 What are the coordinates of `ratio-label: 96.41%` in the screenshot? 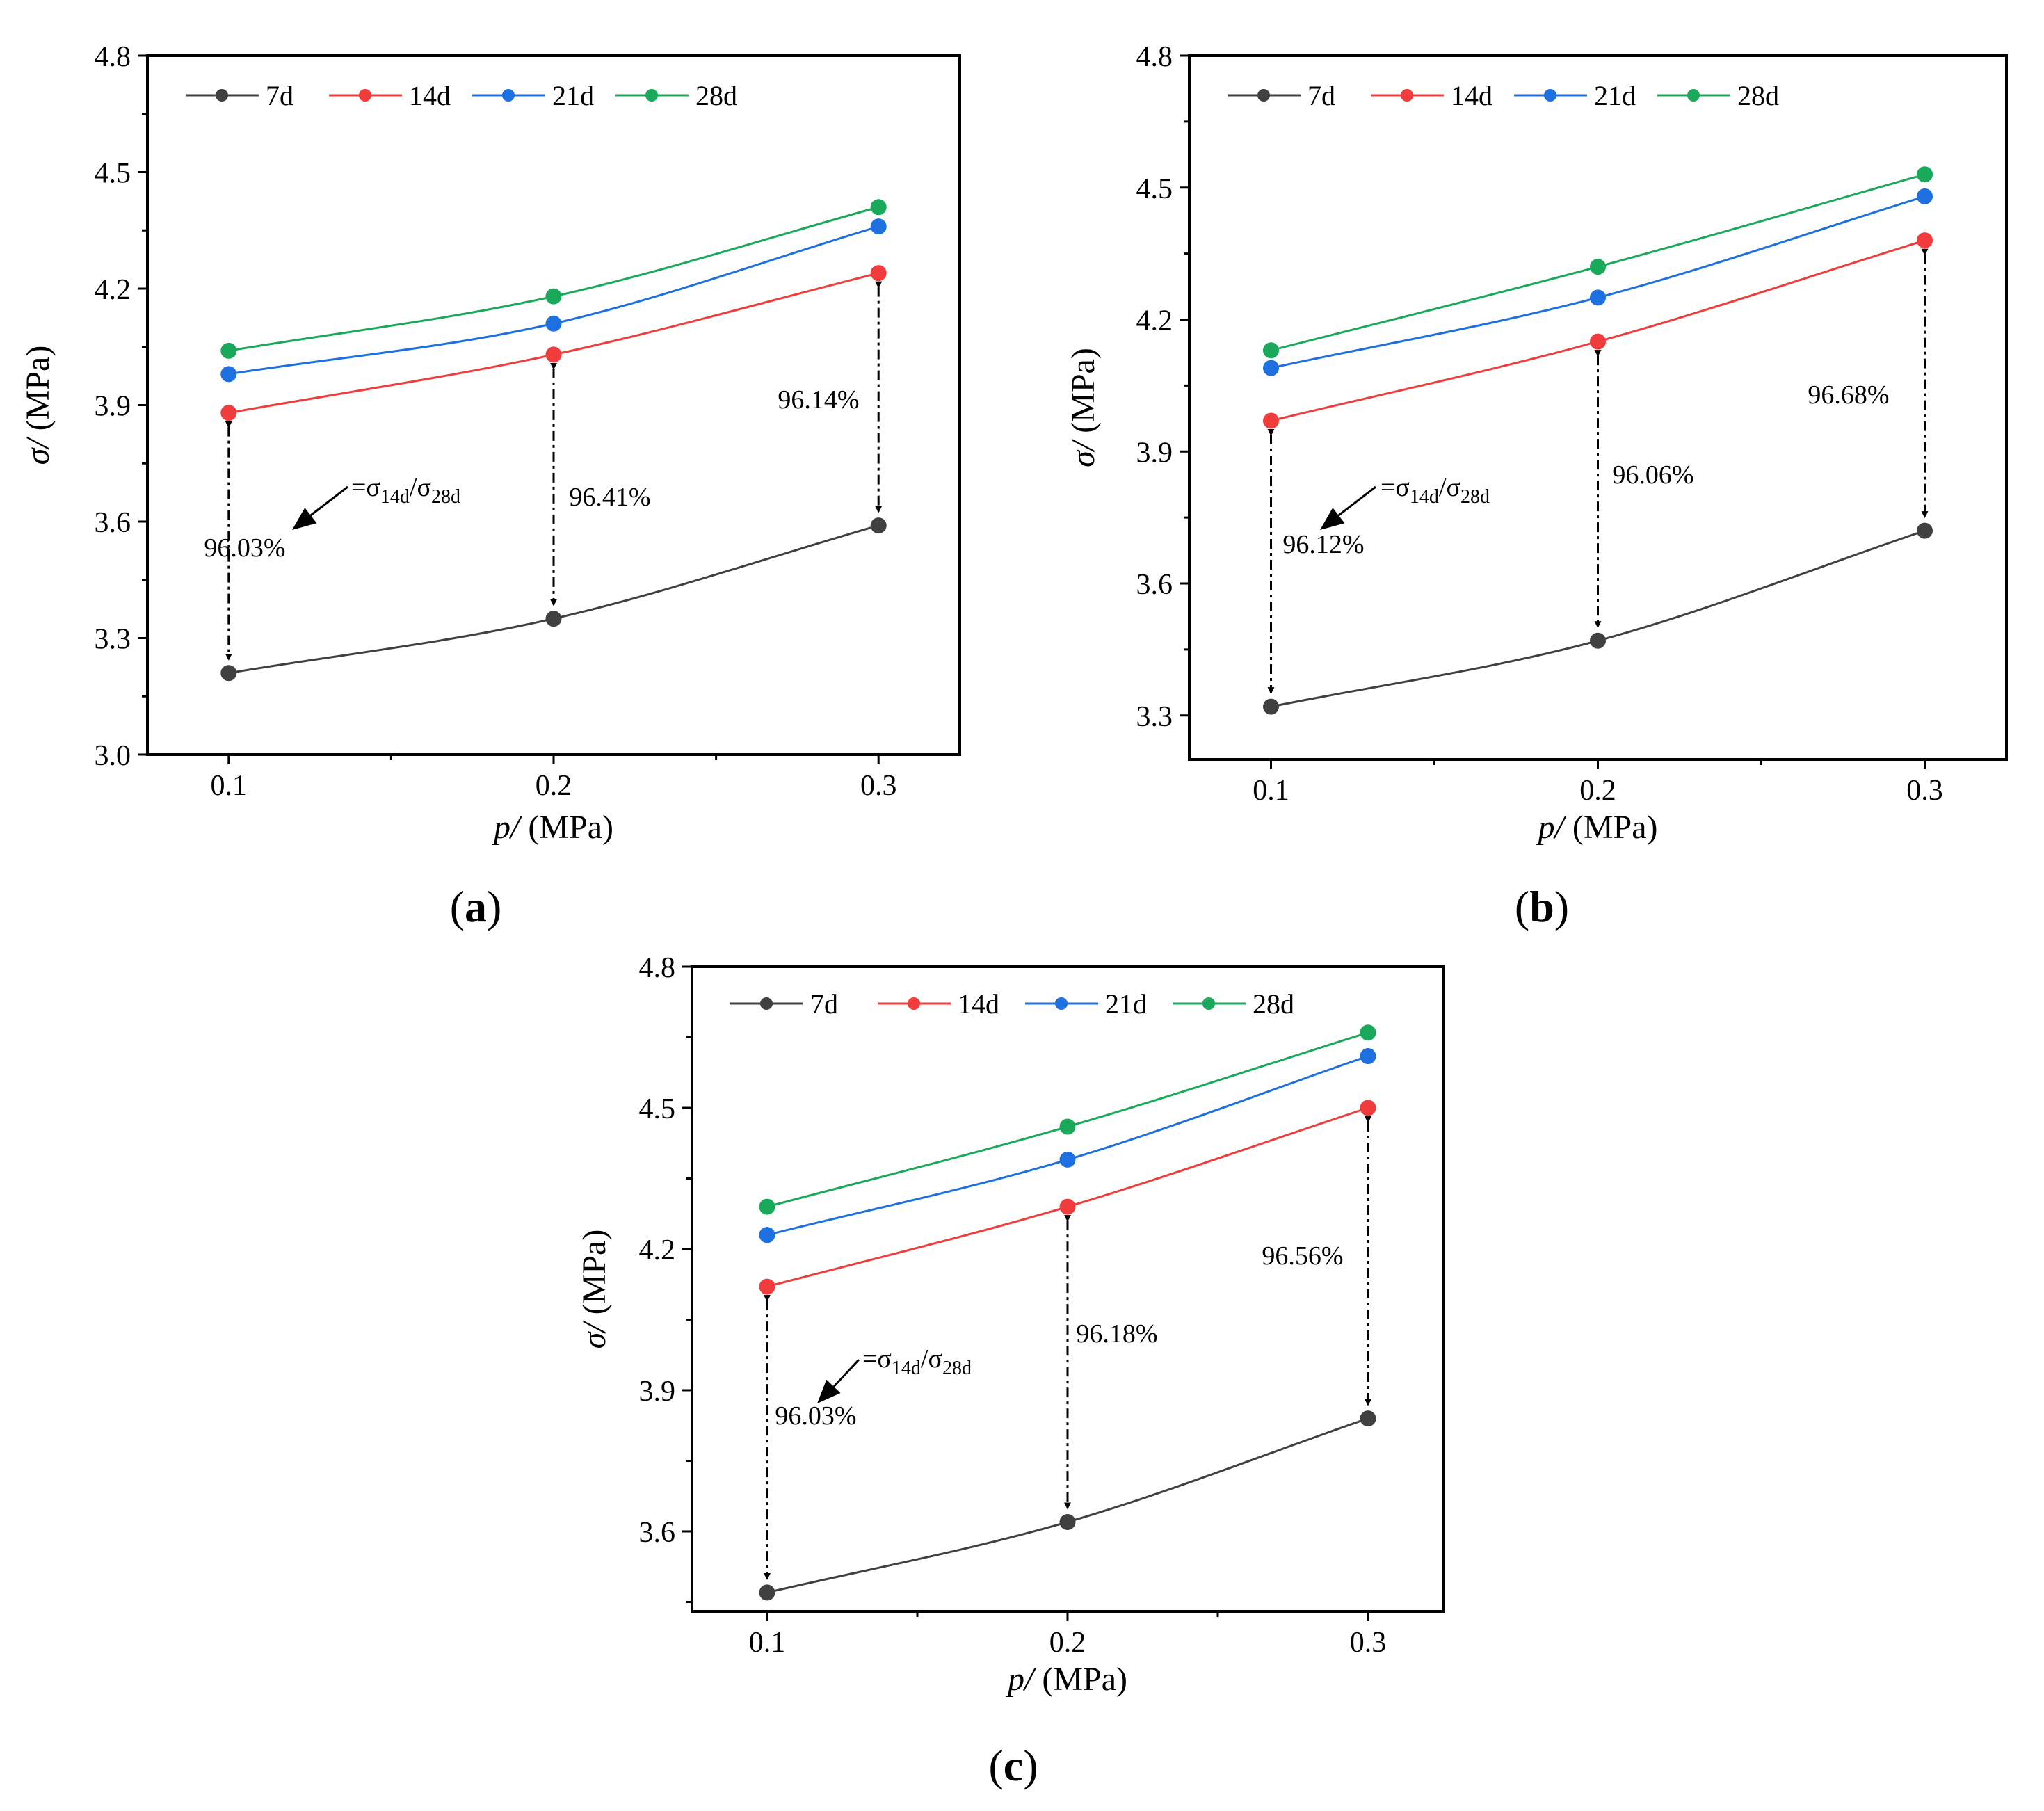 It's located at (609, 497).